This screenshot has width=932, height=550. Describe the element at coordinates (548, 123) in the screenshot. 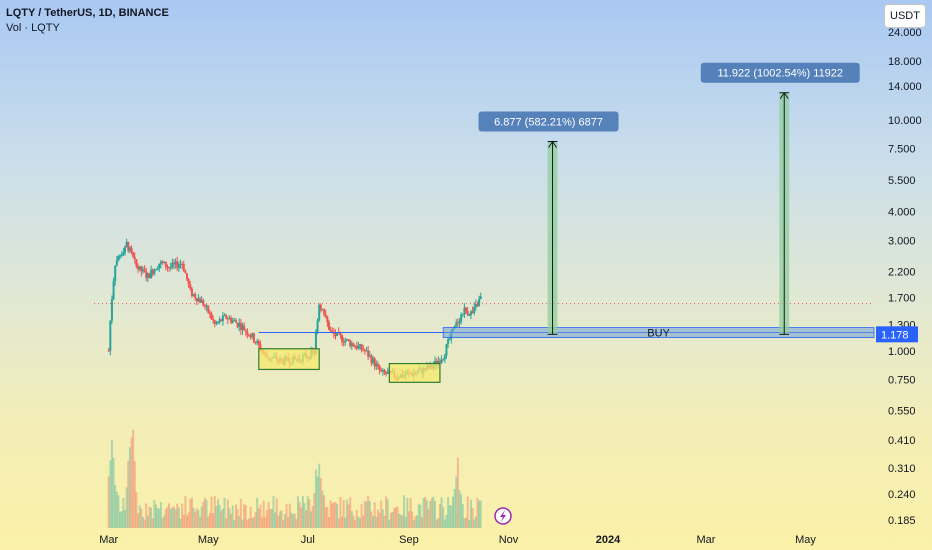

I see `measure-label: 6.877 (582.21%) 6877` at that location.